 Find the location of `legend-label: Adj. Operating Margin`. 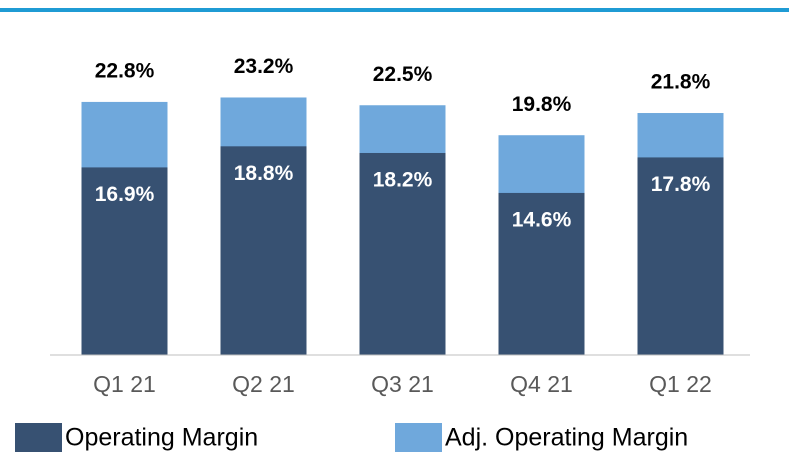

legend-label: Adj. Operating Margin is located at coordinates (566, 438).